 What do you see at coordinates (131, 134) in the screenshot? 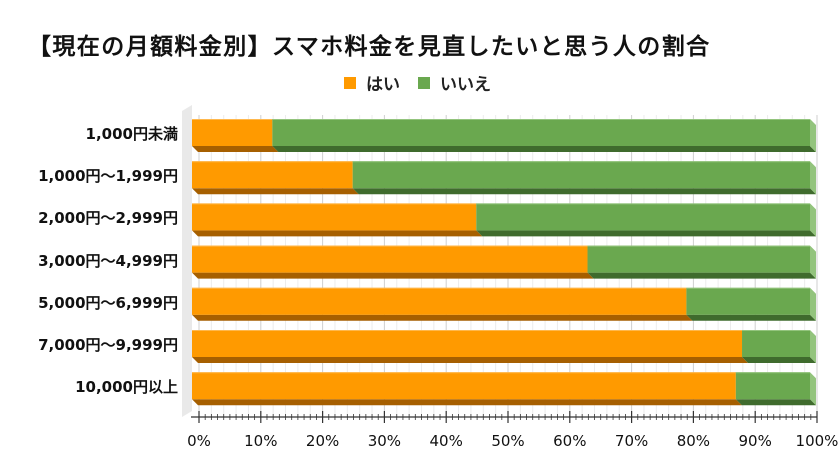
I see `category-label: 1,000円未満` at bounding box center [131, 134].